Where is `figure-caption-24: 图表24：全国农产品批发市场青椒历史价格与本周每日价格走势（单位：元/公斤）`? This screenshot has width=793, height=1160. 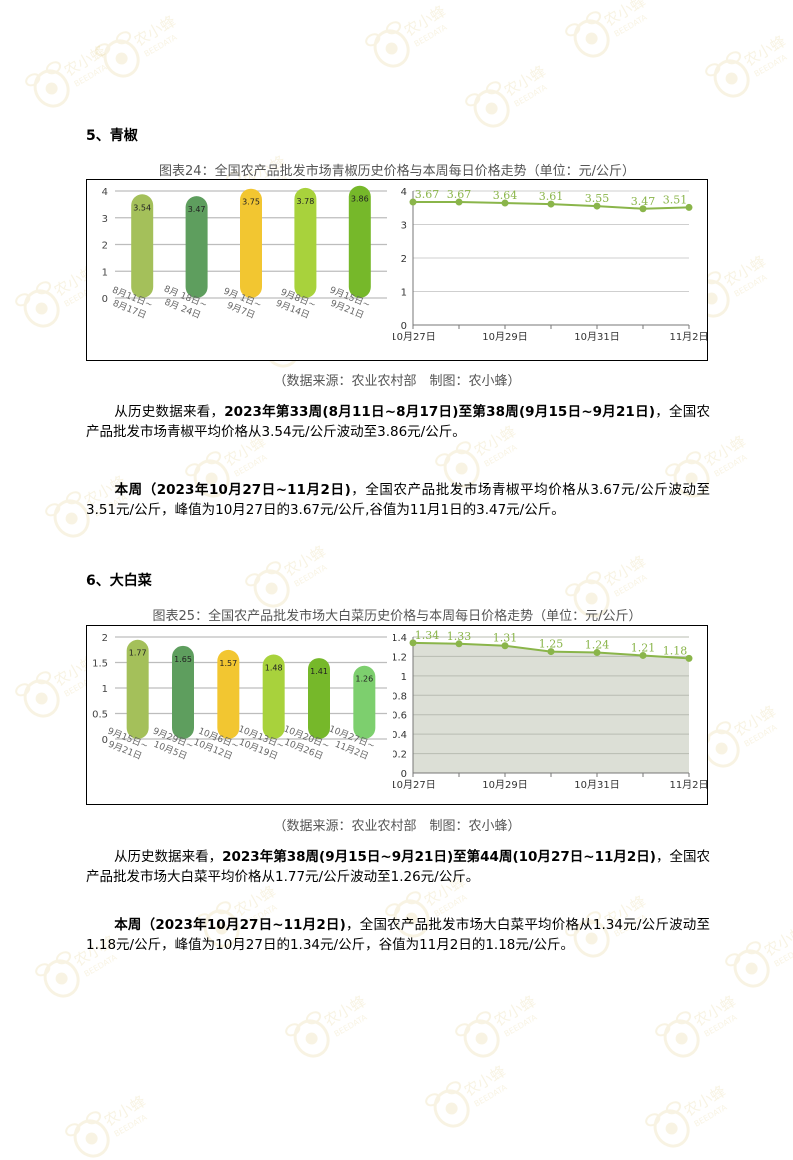
figure-caption-24: 图表24：全国农产品批发市场青椒历史价格与本周每日价格走势（单位：元/公斤） is located at coordinates (397, 171).